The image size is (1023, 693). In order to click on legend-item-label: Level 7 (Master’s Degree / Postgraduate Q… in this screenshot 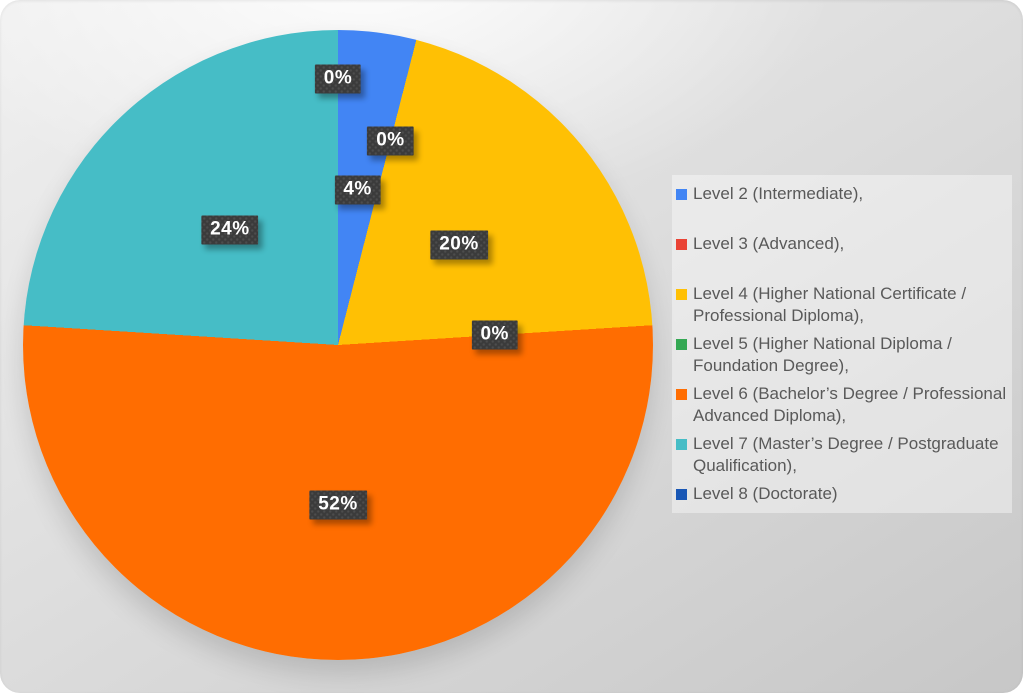, I will do `click(846, 454)`.